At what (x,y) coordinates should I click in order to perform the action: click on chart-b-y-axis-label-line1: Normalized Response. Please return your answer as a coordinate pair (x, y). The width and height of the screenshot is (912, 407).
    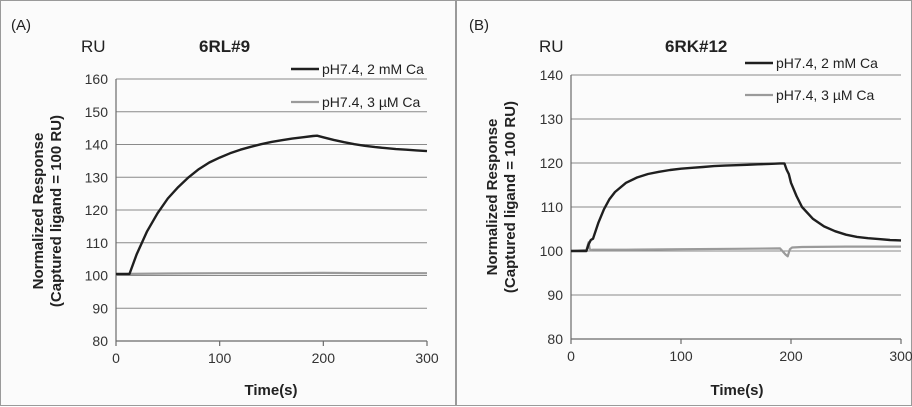
    Looking at the image, I should click on (492, 197).